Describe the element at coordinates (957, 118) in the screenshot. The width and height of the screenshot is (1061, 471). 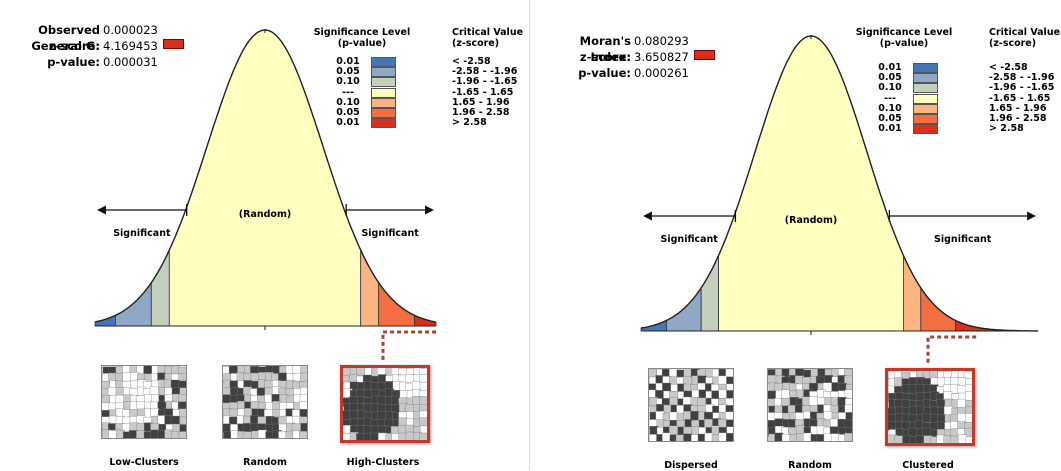
I see `legend-row: 0.05 1.96 - 2.58` at that location.